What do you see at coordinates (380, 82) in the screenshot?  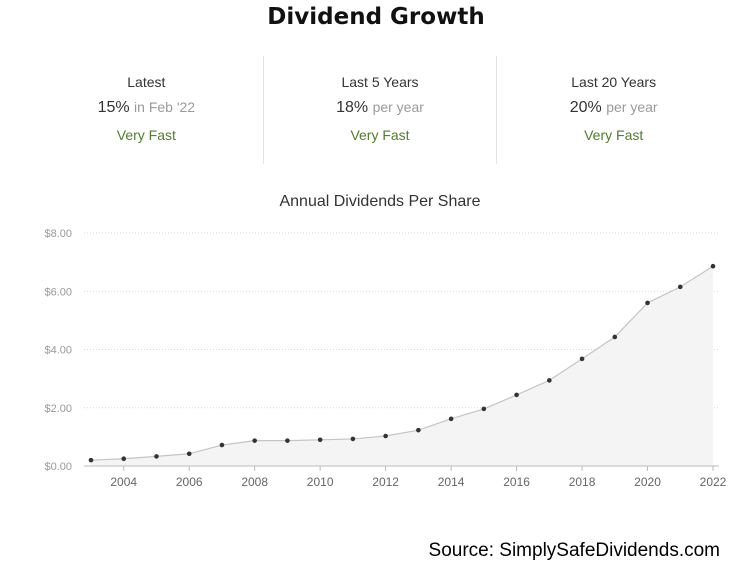 I see `stat-label: Last 5 Years` at bounding box center [380, 82].